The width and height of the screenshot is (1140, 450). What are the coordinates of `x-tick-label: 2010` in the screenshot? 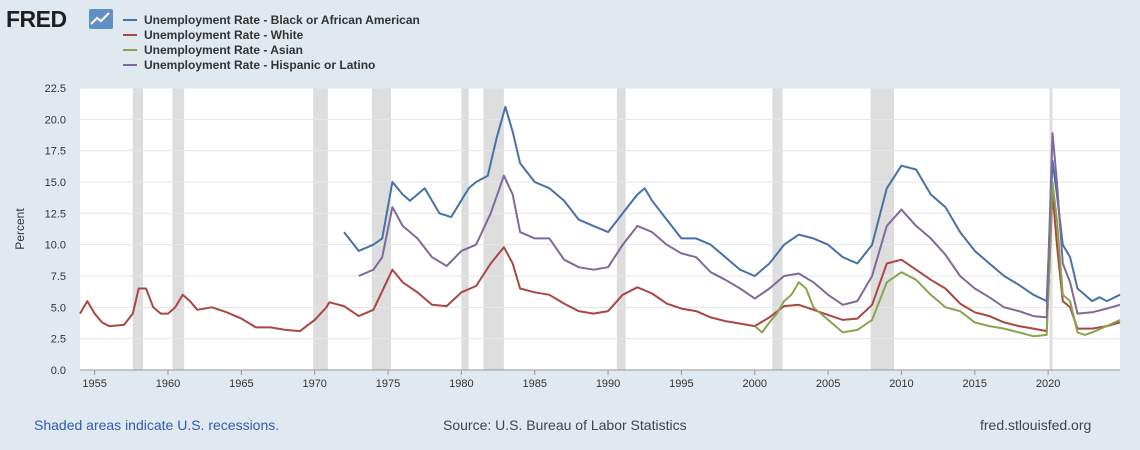 It's located at (901, 384).